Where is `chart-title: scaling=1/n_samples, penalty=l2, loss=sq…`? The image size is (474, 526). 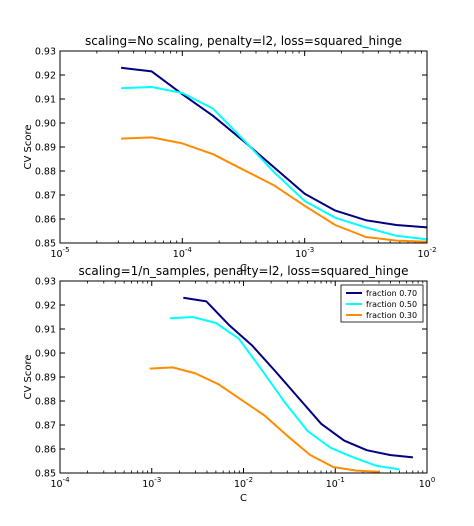 chart-title: scaling=1/n_samples, penalty=l2, loss=sq… is located at coordinates (244, 271).